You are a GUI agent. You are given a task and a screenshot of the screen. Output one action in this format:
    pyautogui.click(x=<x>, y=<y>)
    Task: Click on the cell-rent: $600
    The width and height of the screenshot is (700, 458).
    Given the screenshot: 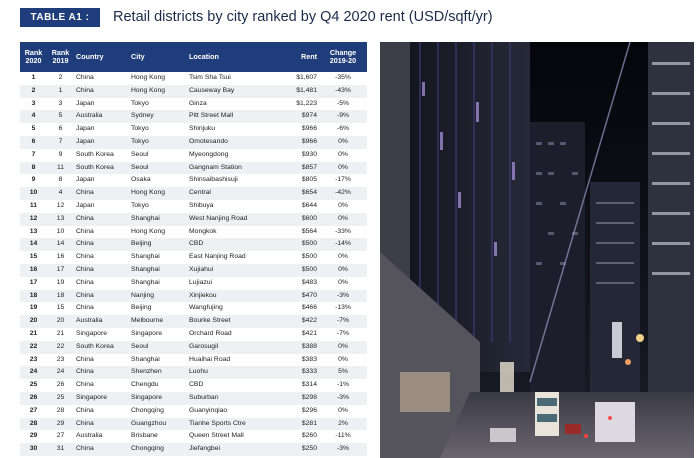 What is the action you would take?
    pyautogui.click(x=309, y=218)
    